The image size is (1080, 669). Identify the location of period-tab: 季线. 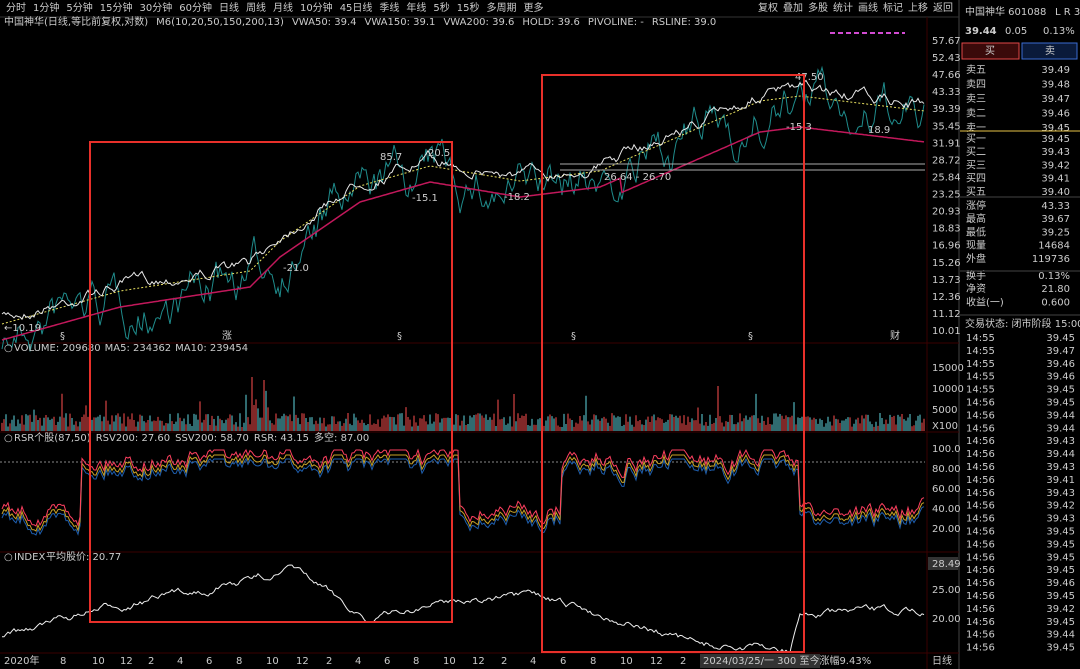
(389, 7).